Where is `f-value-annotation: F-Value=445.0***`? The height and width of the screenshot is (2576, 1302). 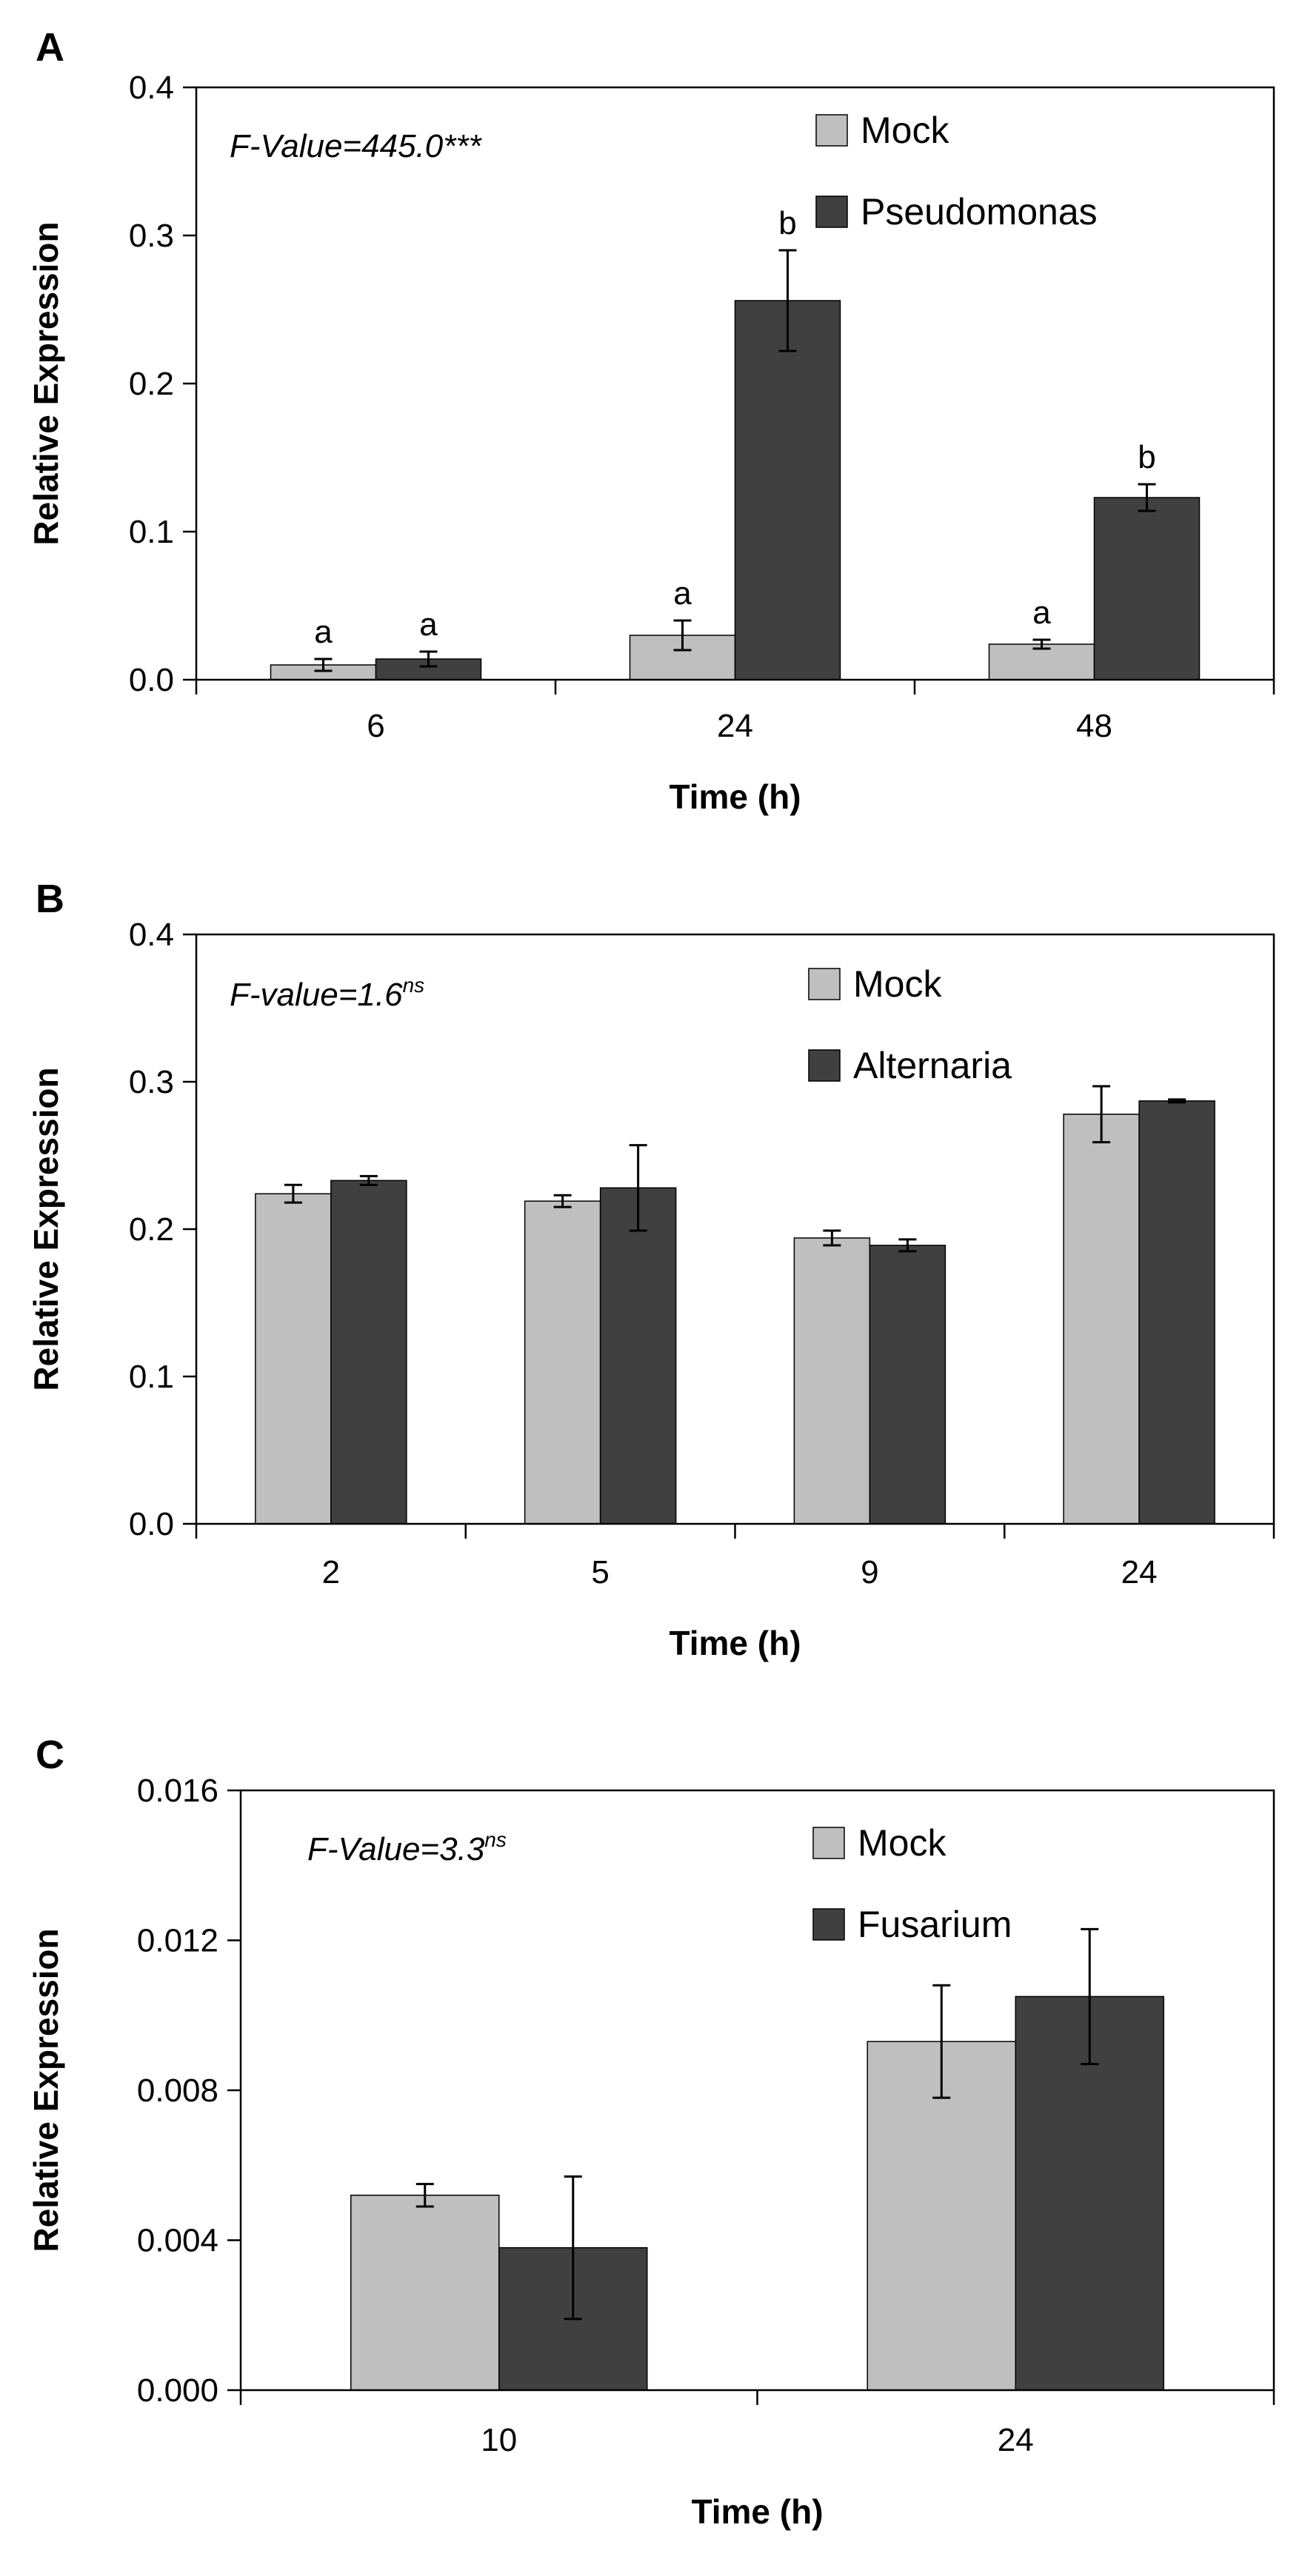
f-value-annotation: F-Value=445.0*** is located at coordinates (356, 146).